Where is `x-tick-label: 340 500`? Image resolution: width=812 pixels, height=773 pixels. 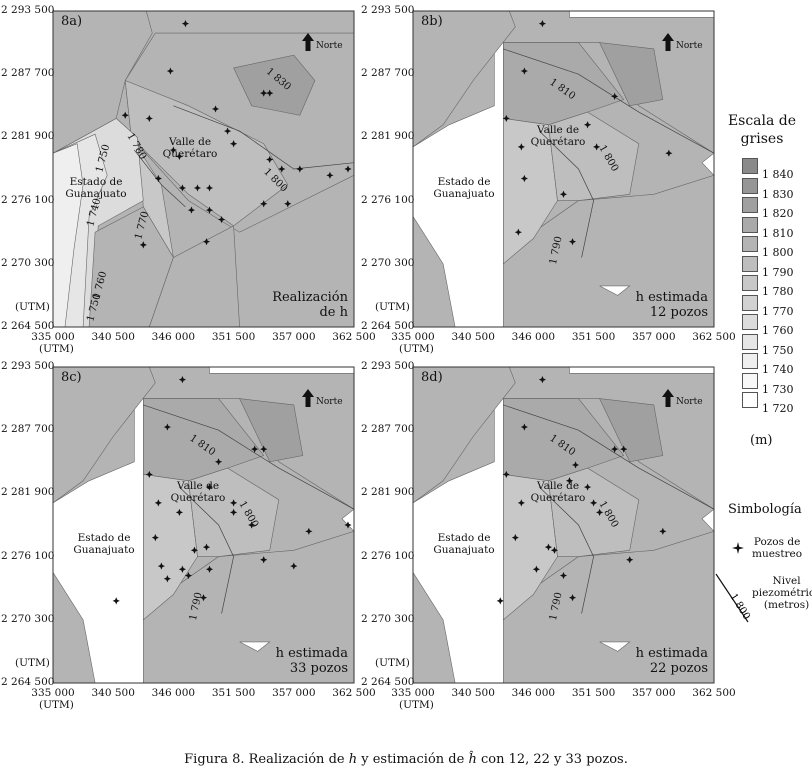 x-tick-label: 340 500 is located at coordinates (113, 337).